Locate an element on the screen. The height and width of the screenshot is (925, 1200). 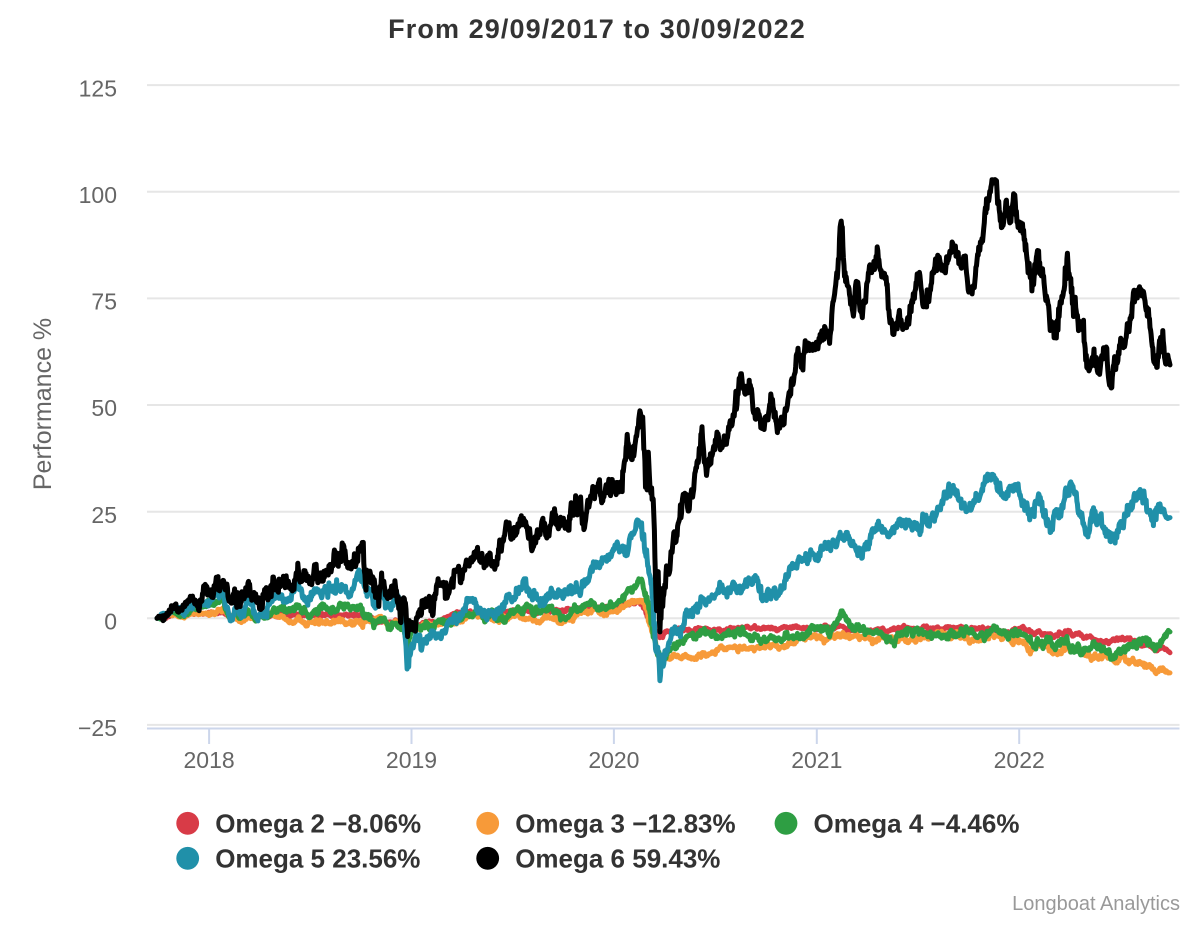
svg-text: Omega 5 23.56% is located at coordinates (317, 858).